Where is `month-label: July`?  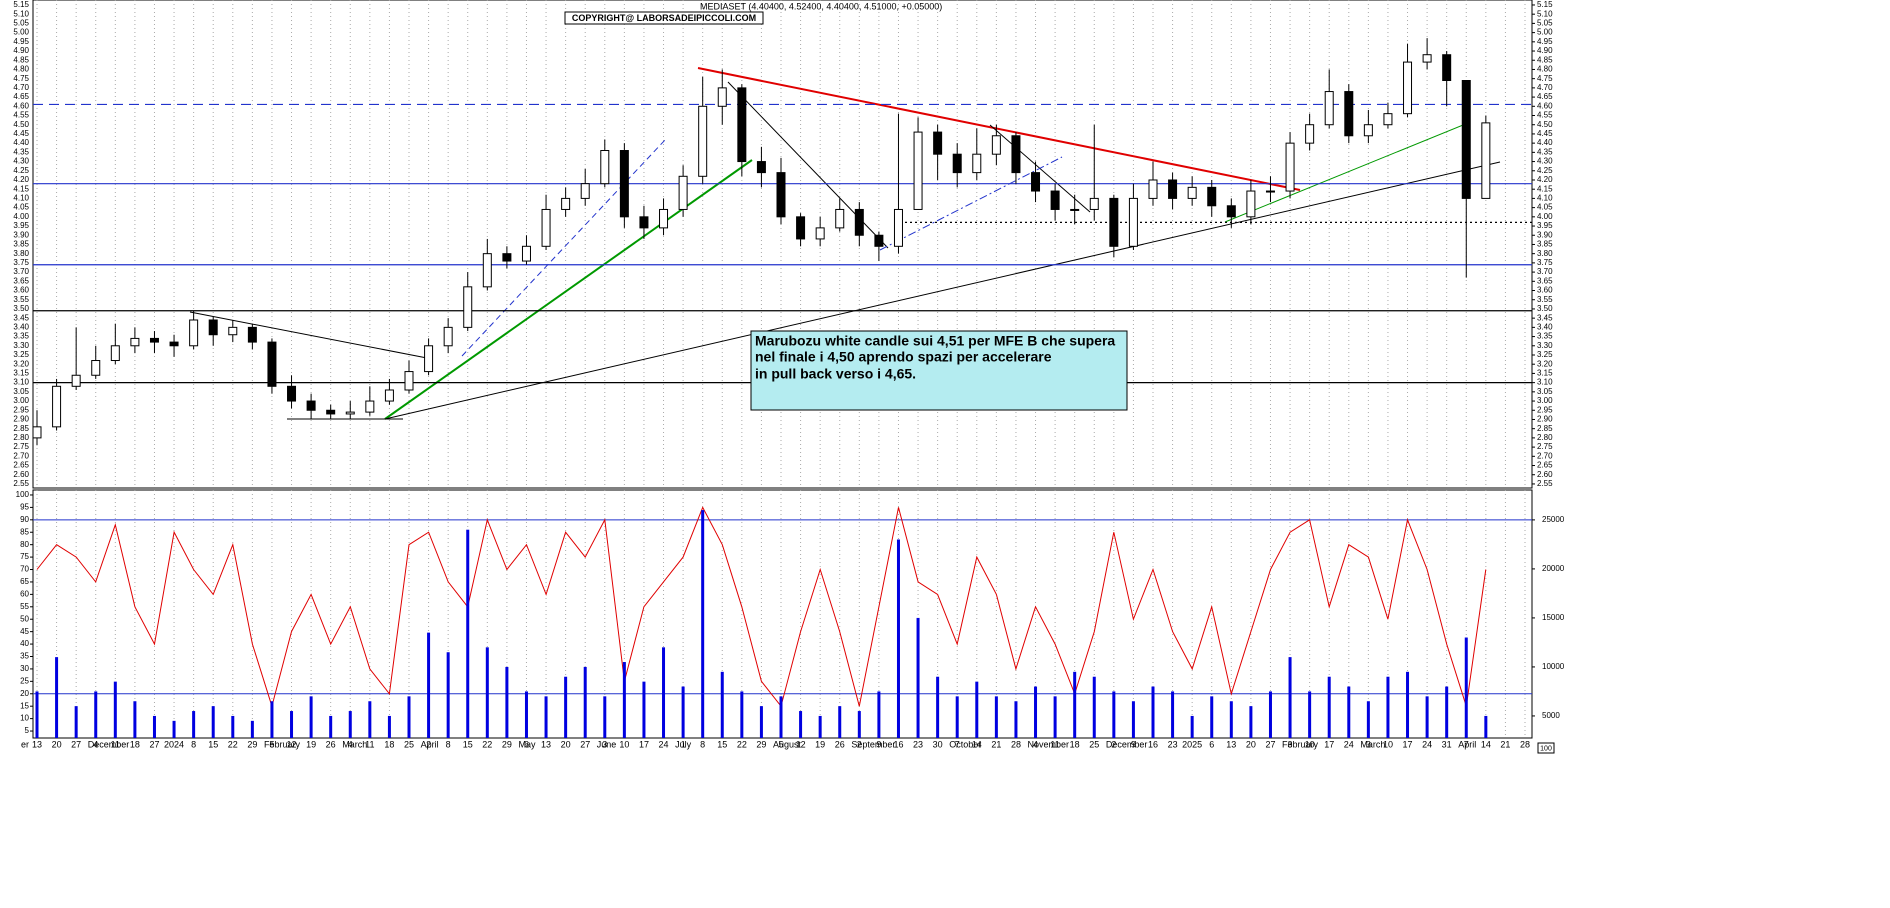 month-label: July is located at coordinates (683, 744).